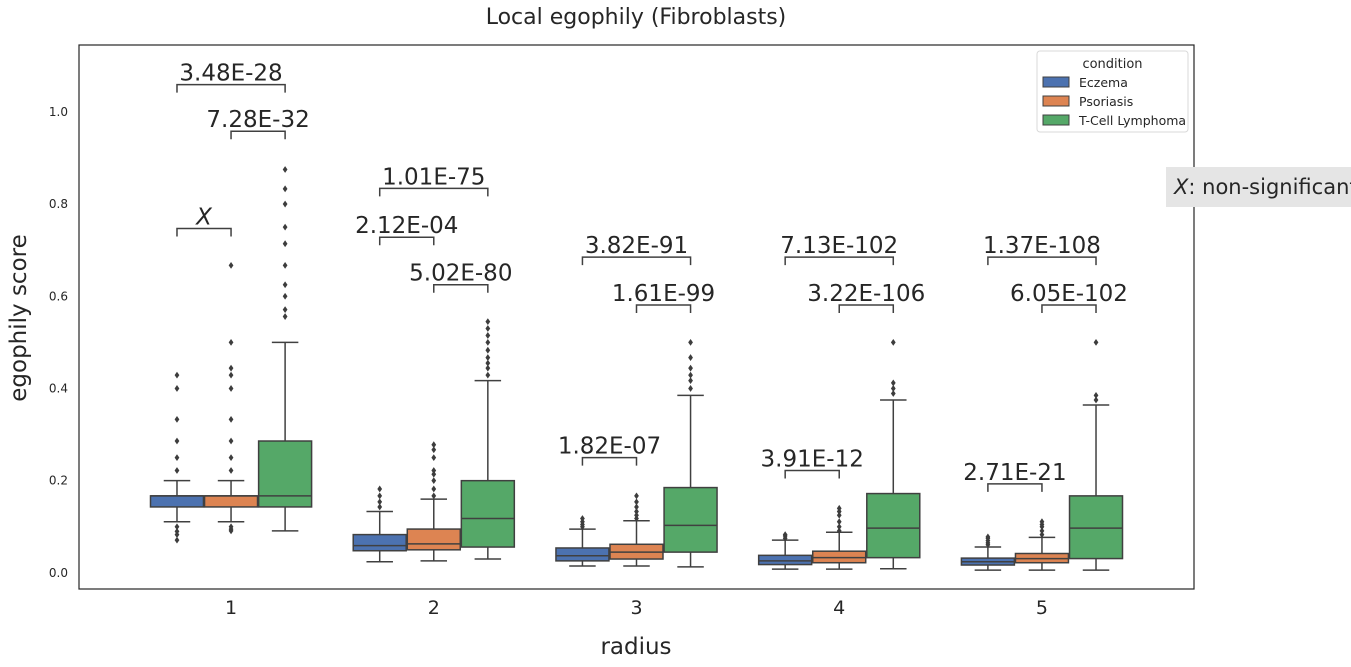 The image size is (1351, 667). I want to click on significance-label: 2.12E-04, so click(406, 226).